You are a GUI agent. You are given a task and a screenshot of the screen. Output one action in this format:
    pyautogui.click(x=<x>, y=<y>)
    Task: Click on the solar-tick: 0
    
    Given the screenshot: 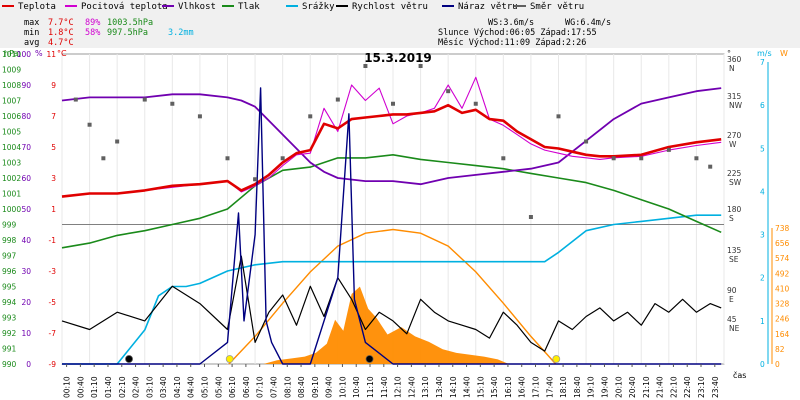 What is the action you would take?
    pyautogui.click(x=777, y=364)
    